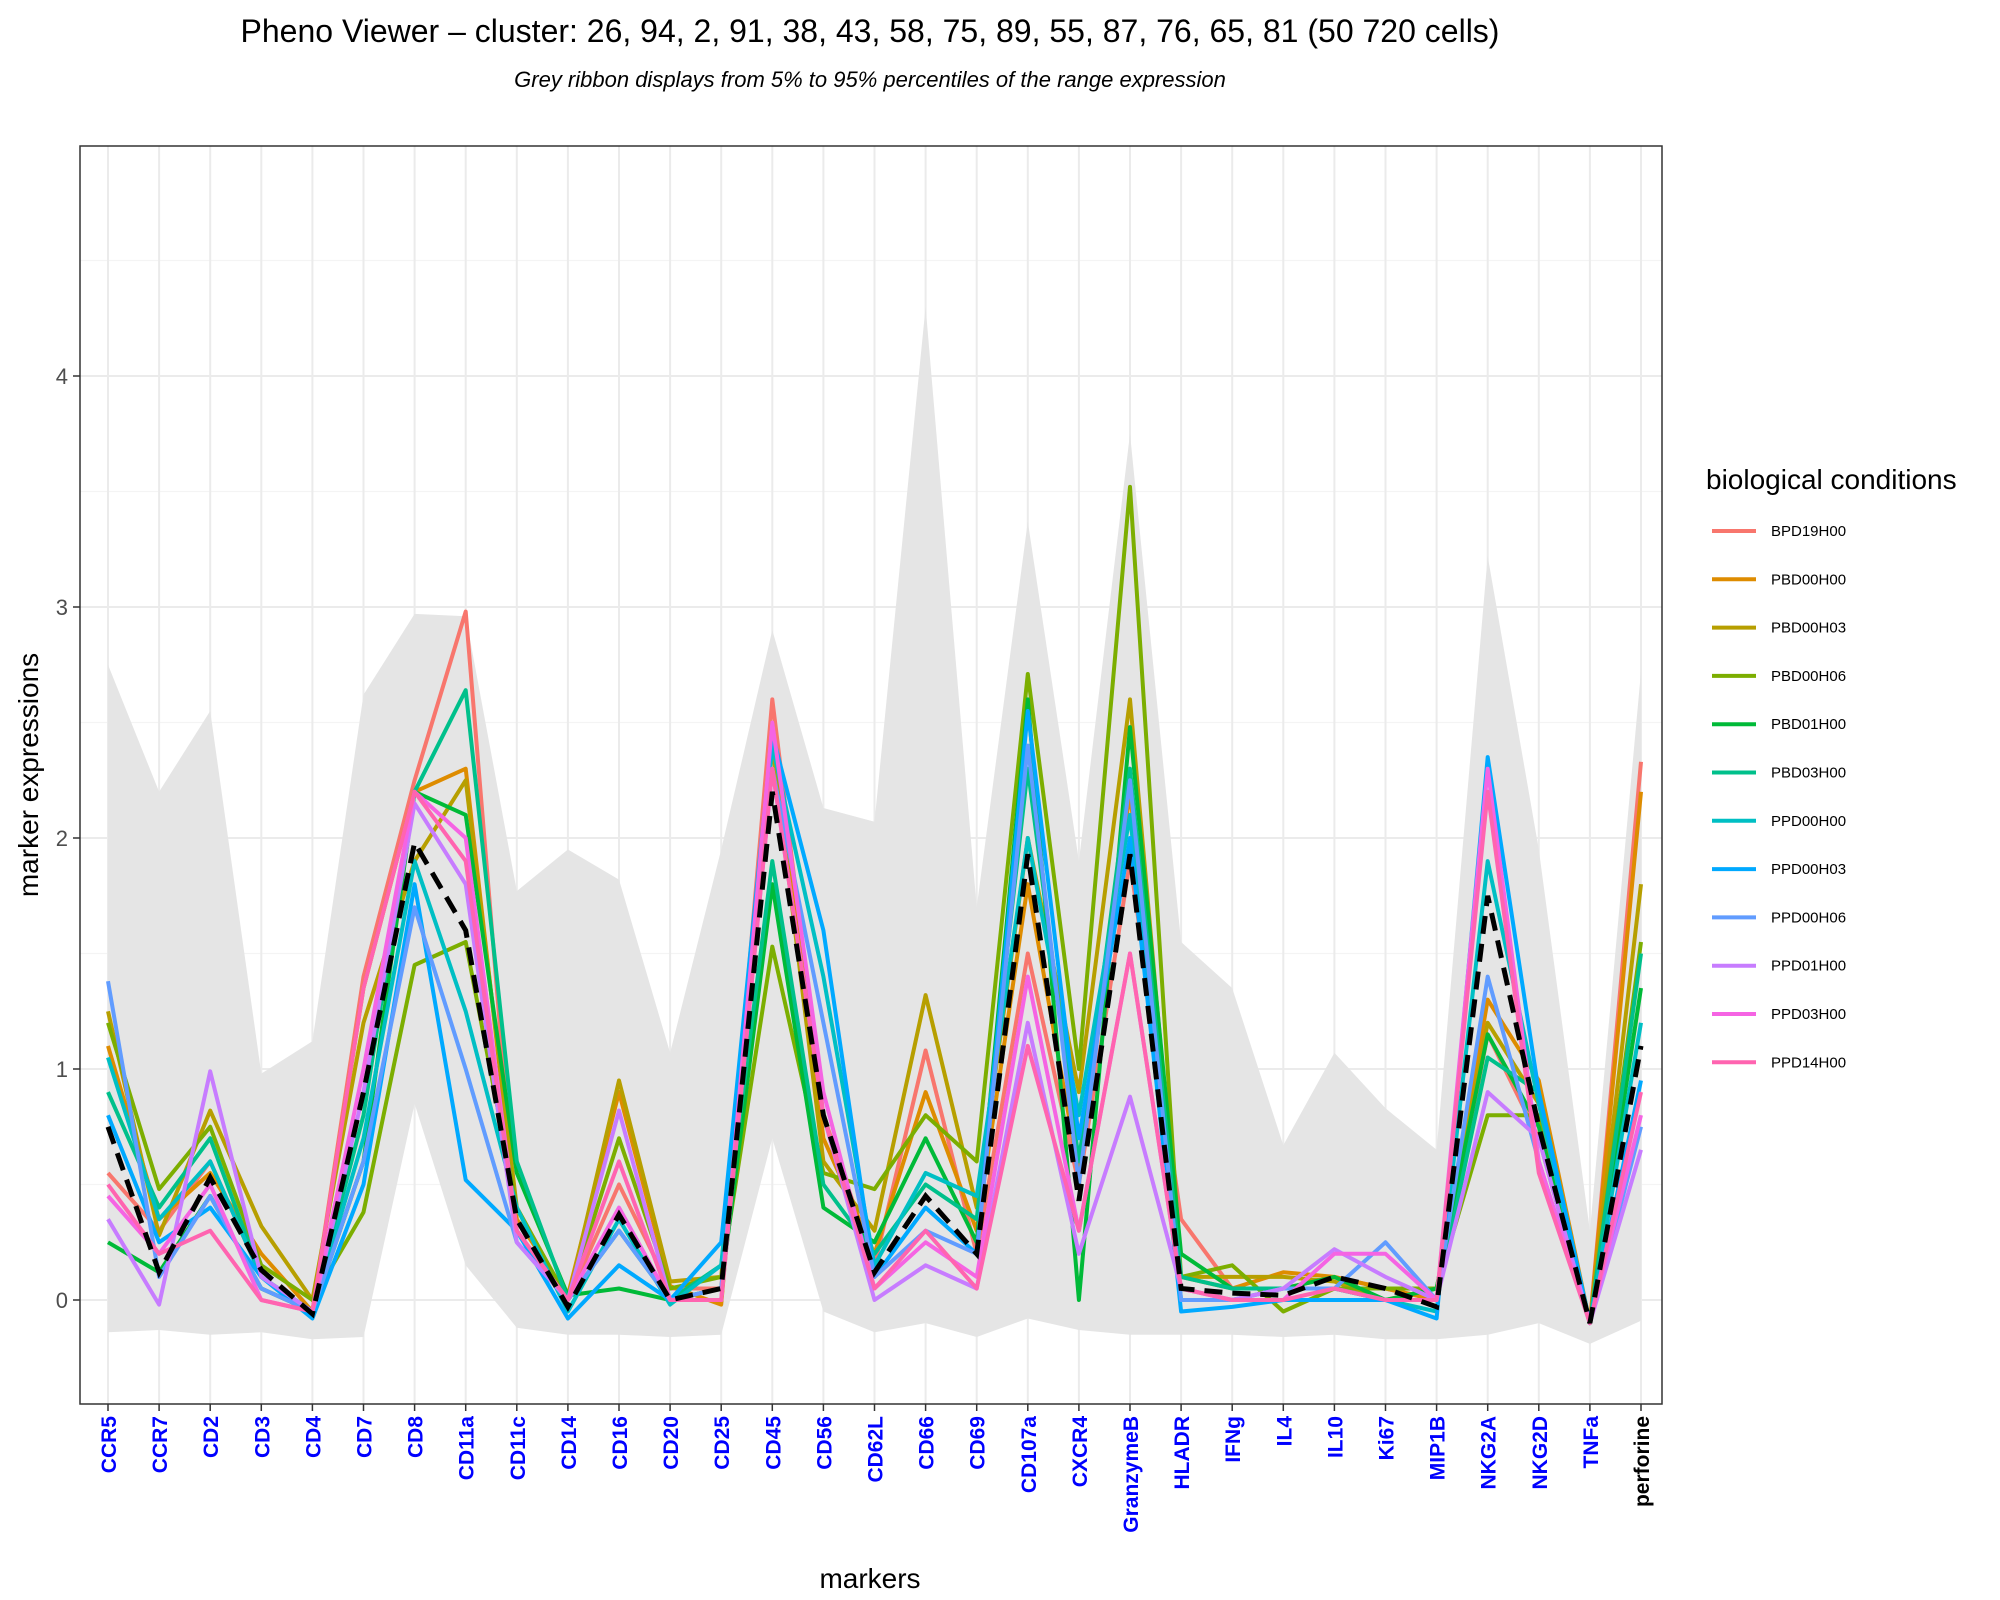 Image resolution: width=2000 pixels, height=1600 pixels. What do you see at coordinates (62, 607) in the screenshot?
I see `y-tick-label: 3` at bounding box center [62, 607].